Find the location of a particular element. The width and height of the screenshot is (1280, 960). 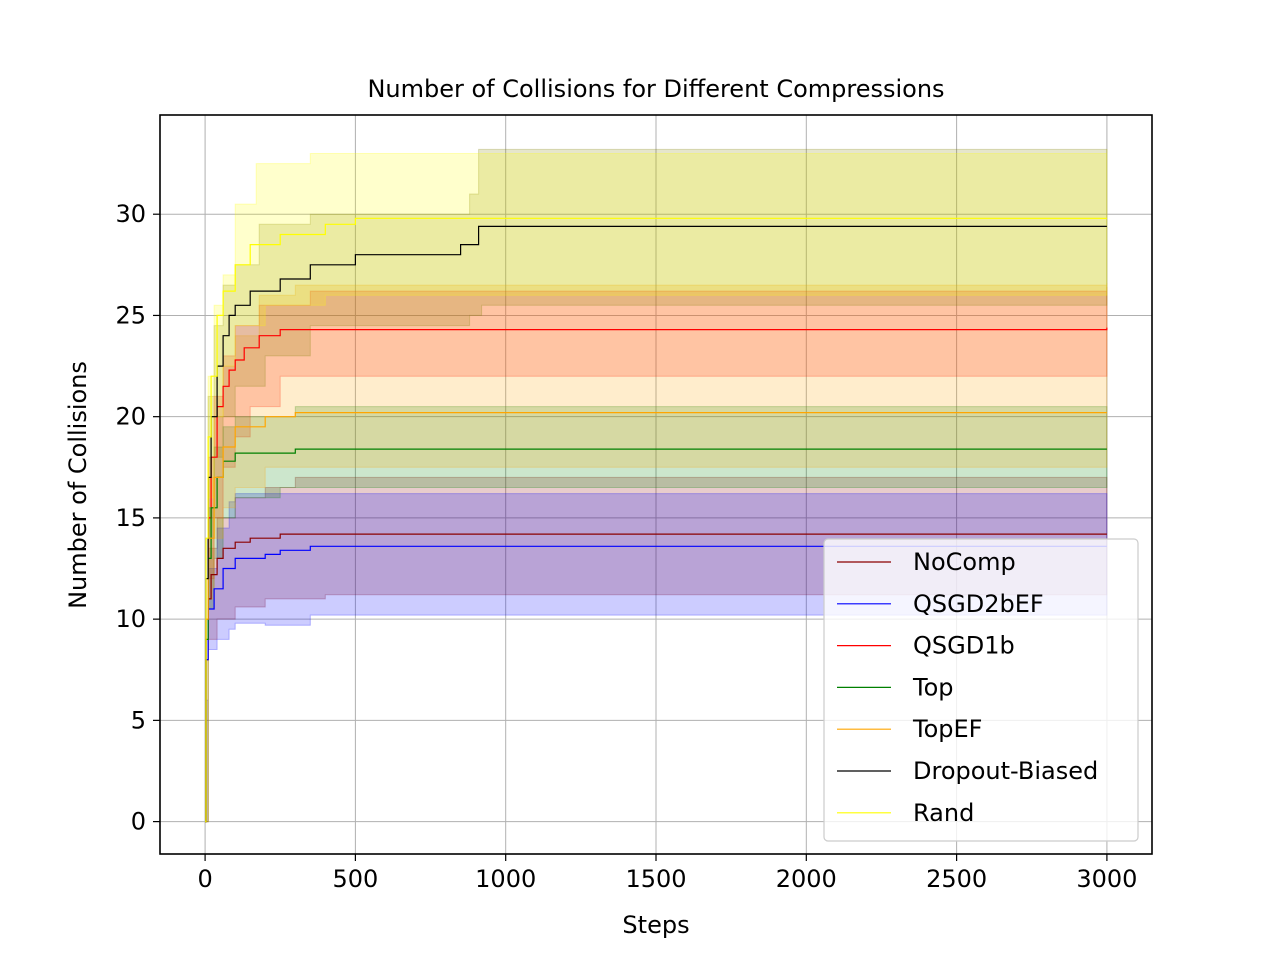

x-tick-label: 1500 is located at coordinates (655, 879).